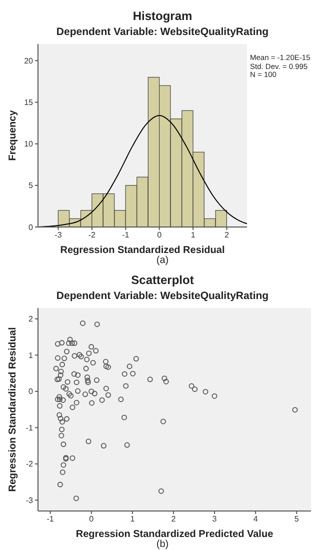 This screenshot has width=325, height=550. I want to click on text: (a), so click(162, 260).